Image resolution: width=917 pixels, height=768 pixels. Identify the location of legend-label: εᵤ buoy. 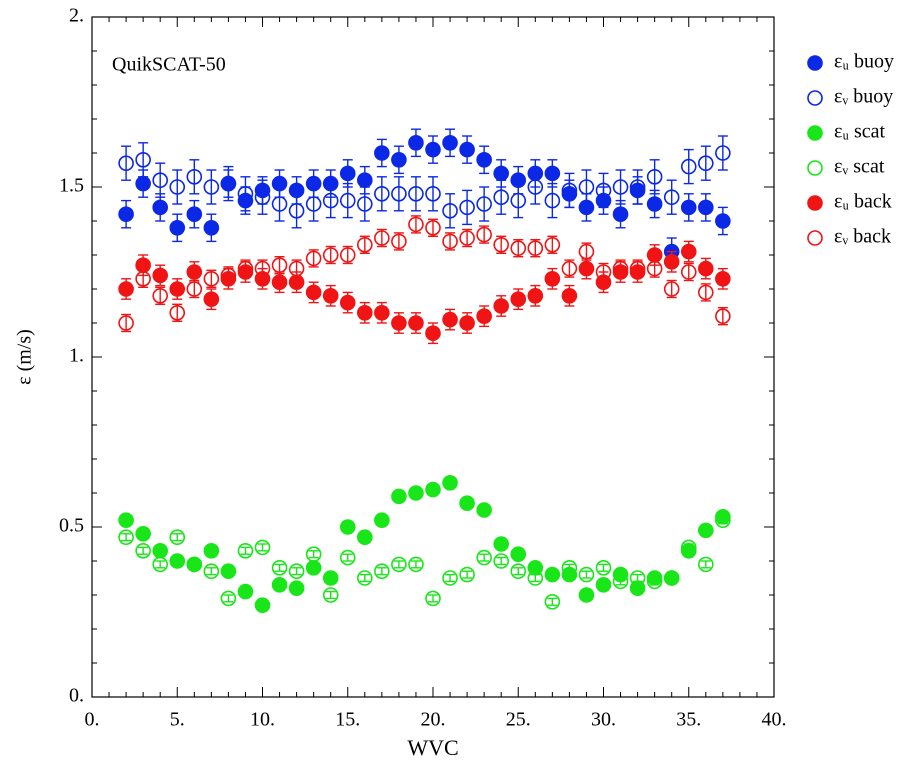
(864, 62).